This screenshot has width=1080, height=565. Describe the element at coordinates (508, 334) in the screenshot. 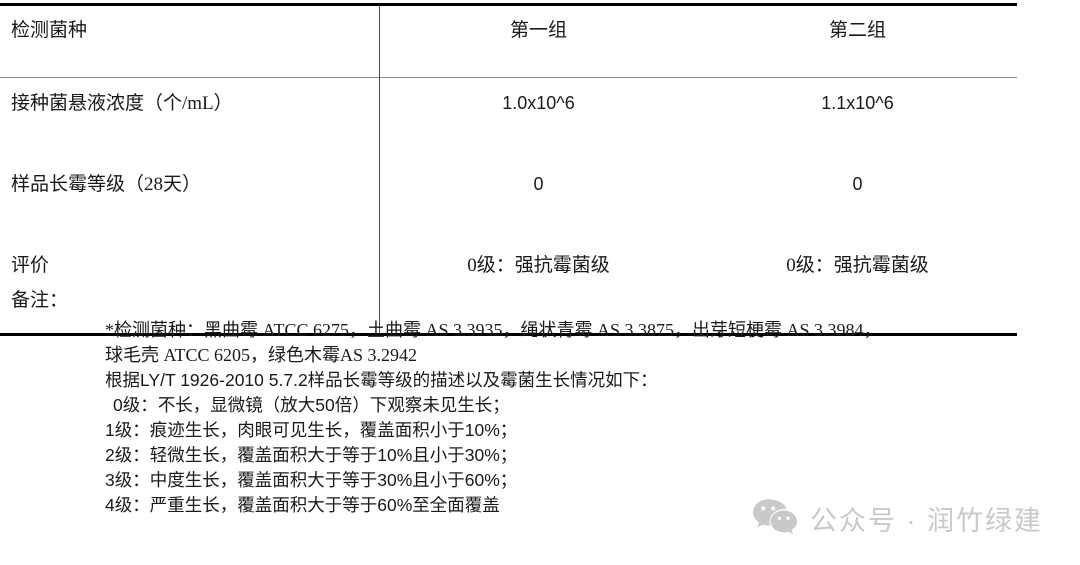

I see `table-bottom-border` at that location.